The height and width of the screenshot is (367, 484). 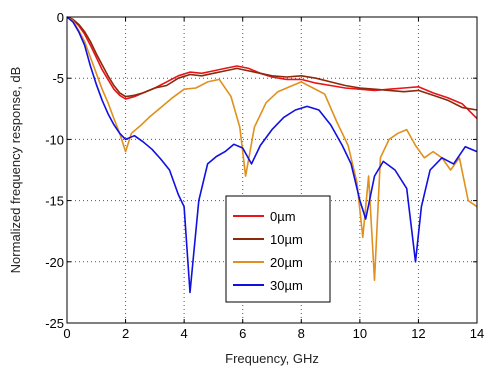 What do you see at coordinates (286, 239) in the screenshot?
I see `legend-label-2: 10µm` at bounding box center [286, 239].